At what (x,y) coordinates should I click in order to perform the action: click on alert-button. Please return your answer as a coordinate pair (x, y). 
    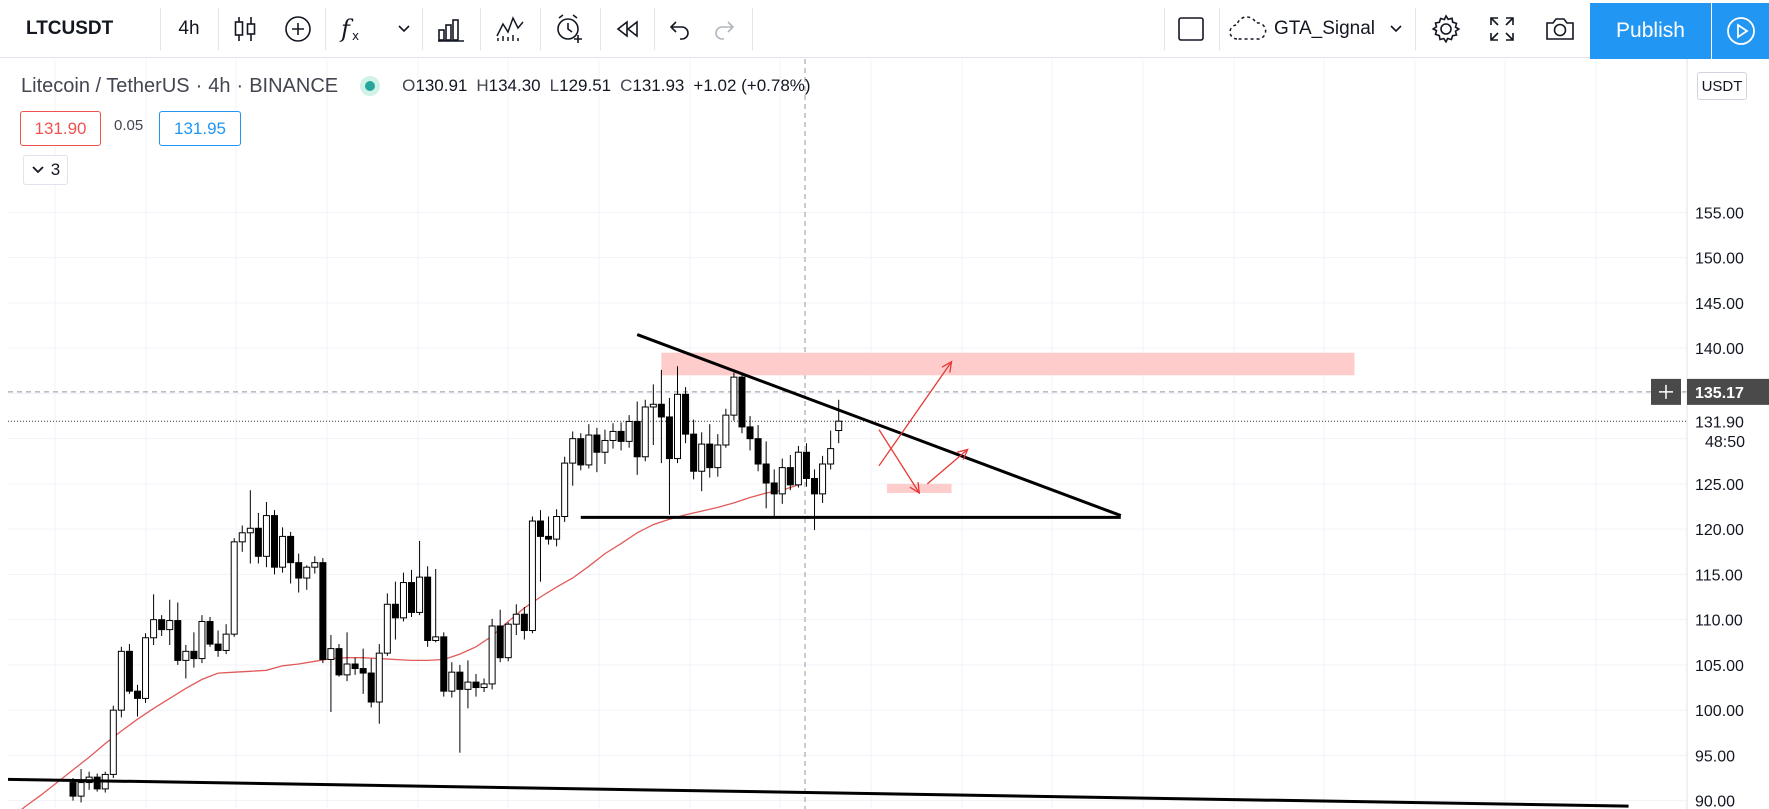
    Looking at the image, I should click on (570, 29).